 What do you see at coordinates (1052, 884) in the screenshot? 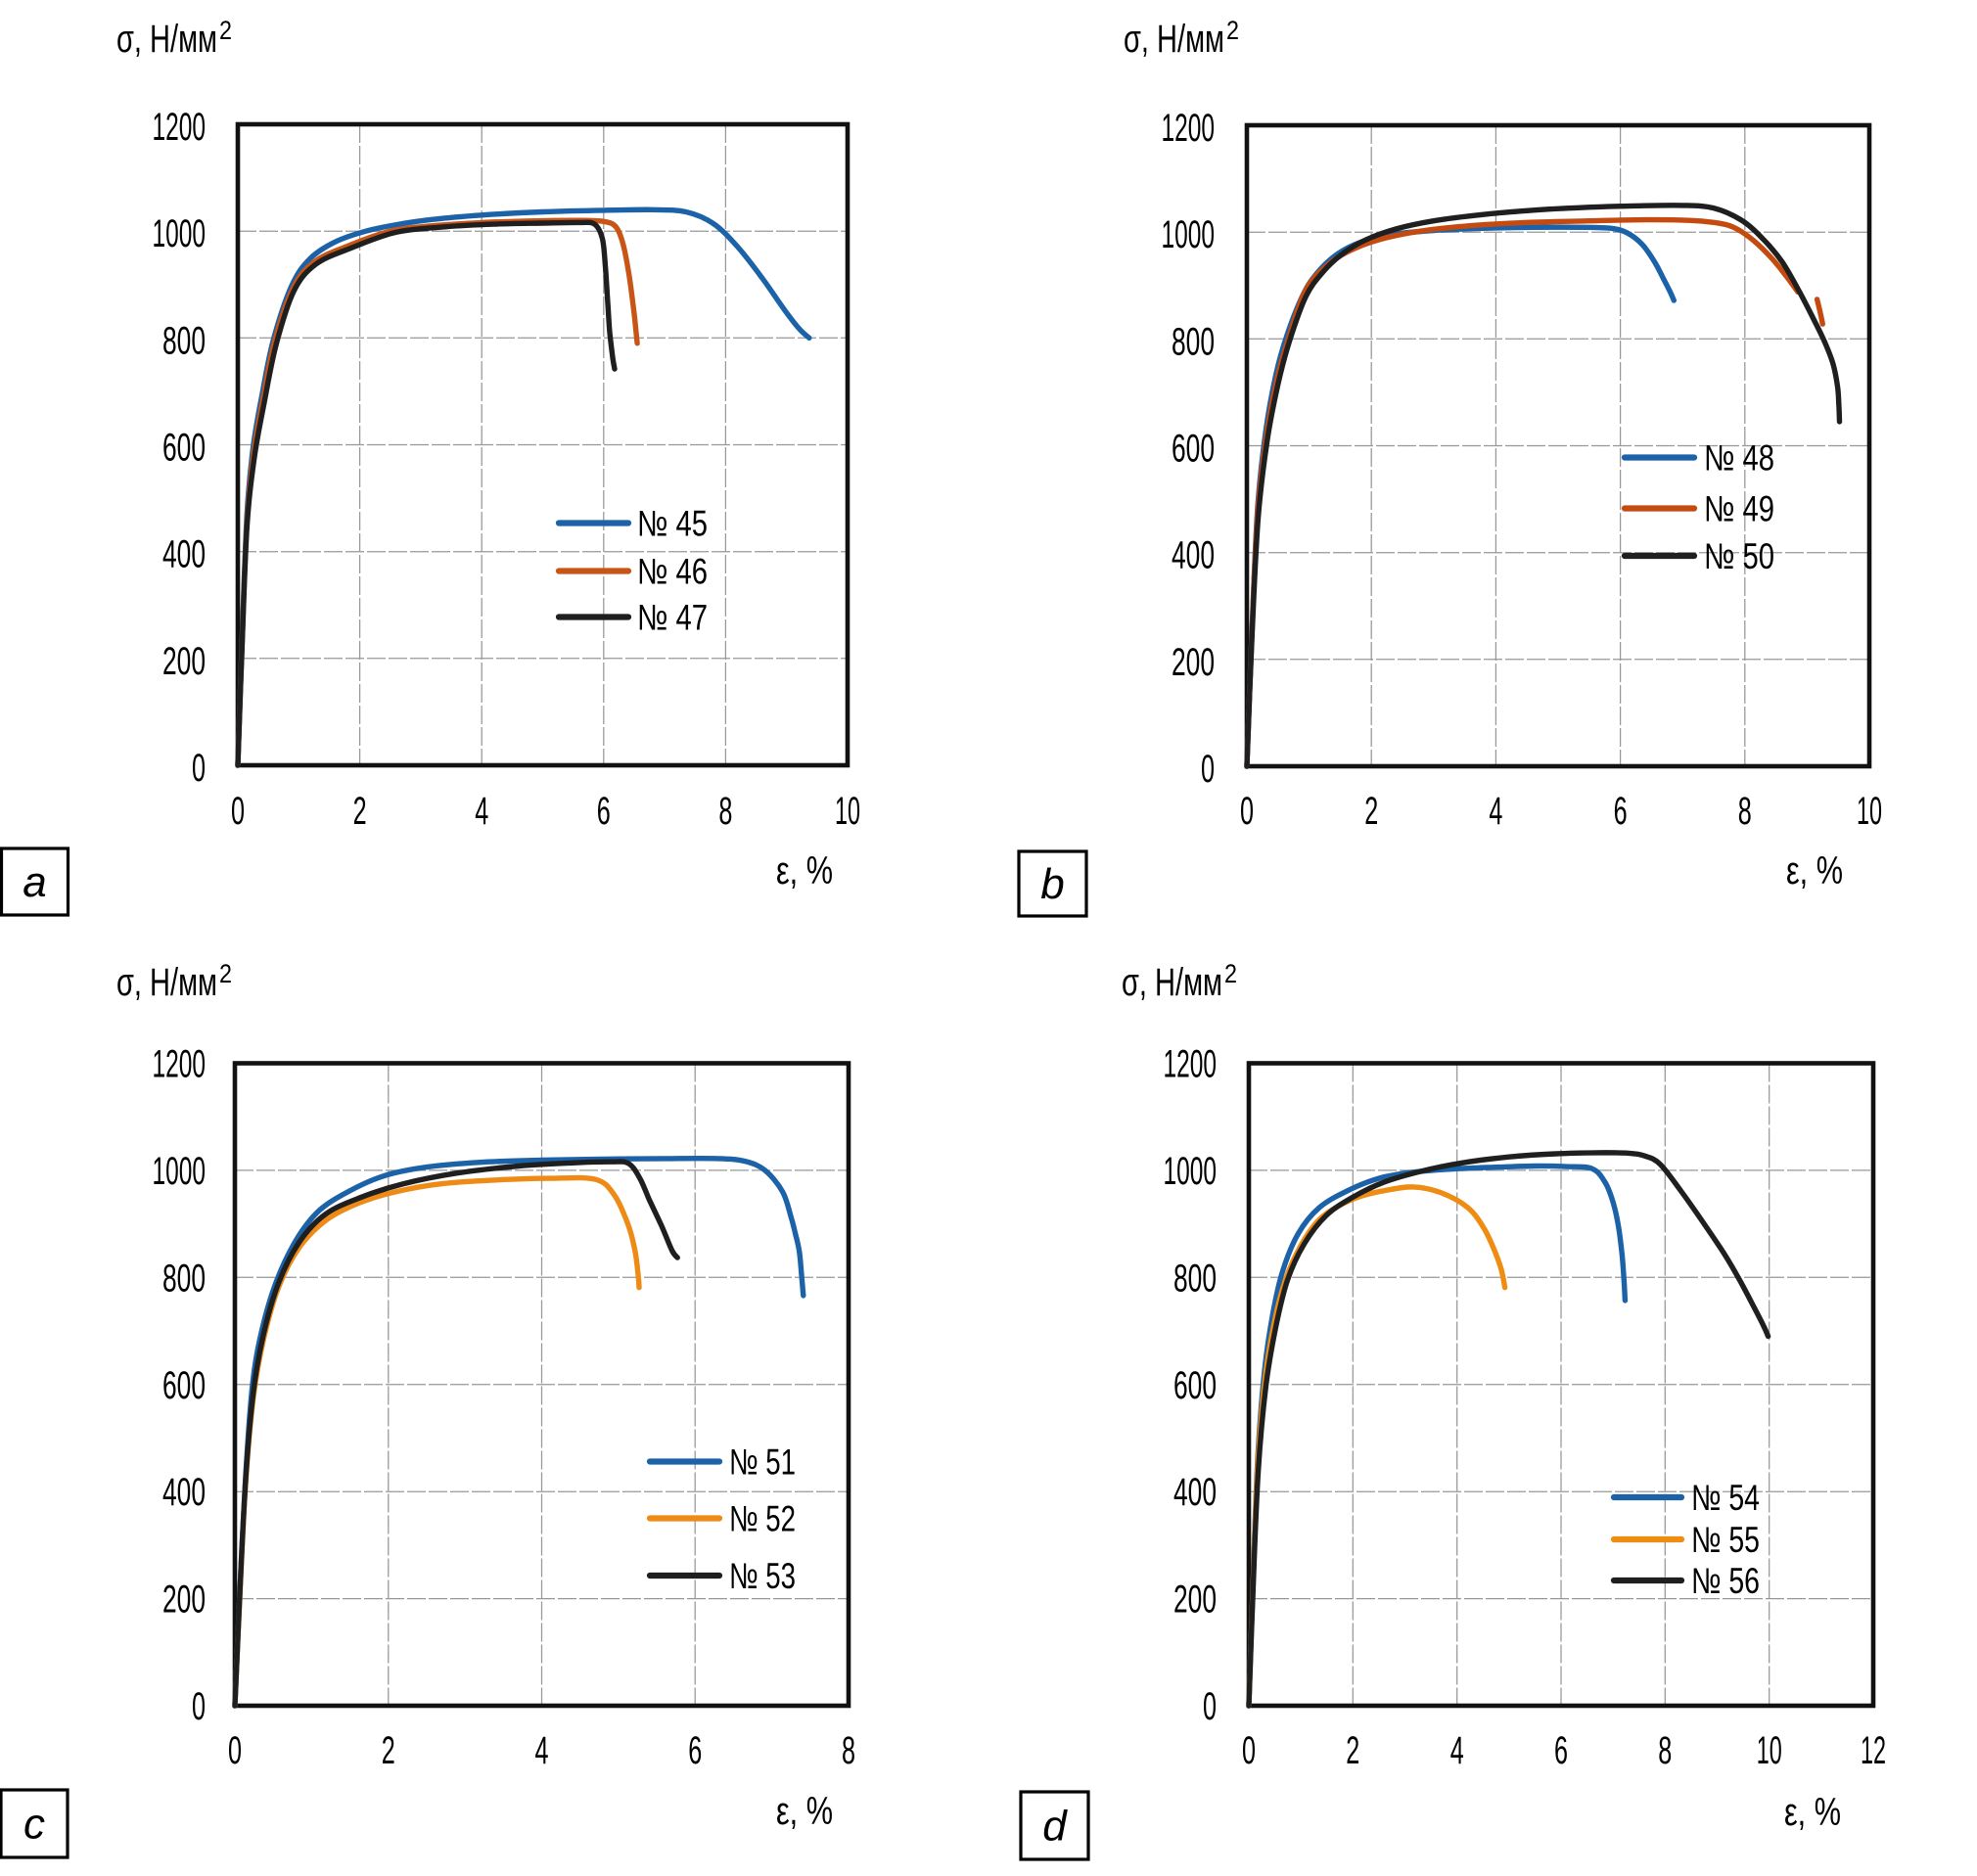
I see `svg-text: b` at bounding box center [1052, 884].